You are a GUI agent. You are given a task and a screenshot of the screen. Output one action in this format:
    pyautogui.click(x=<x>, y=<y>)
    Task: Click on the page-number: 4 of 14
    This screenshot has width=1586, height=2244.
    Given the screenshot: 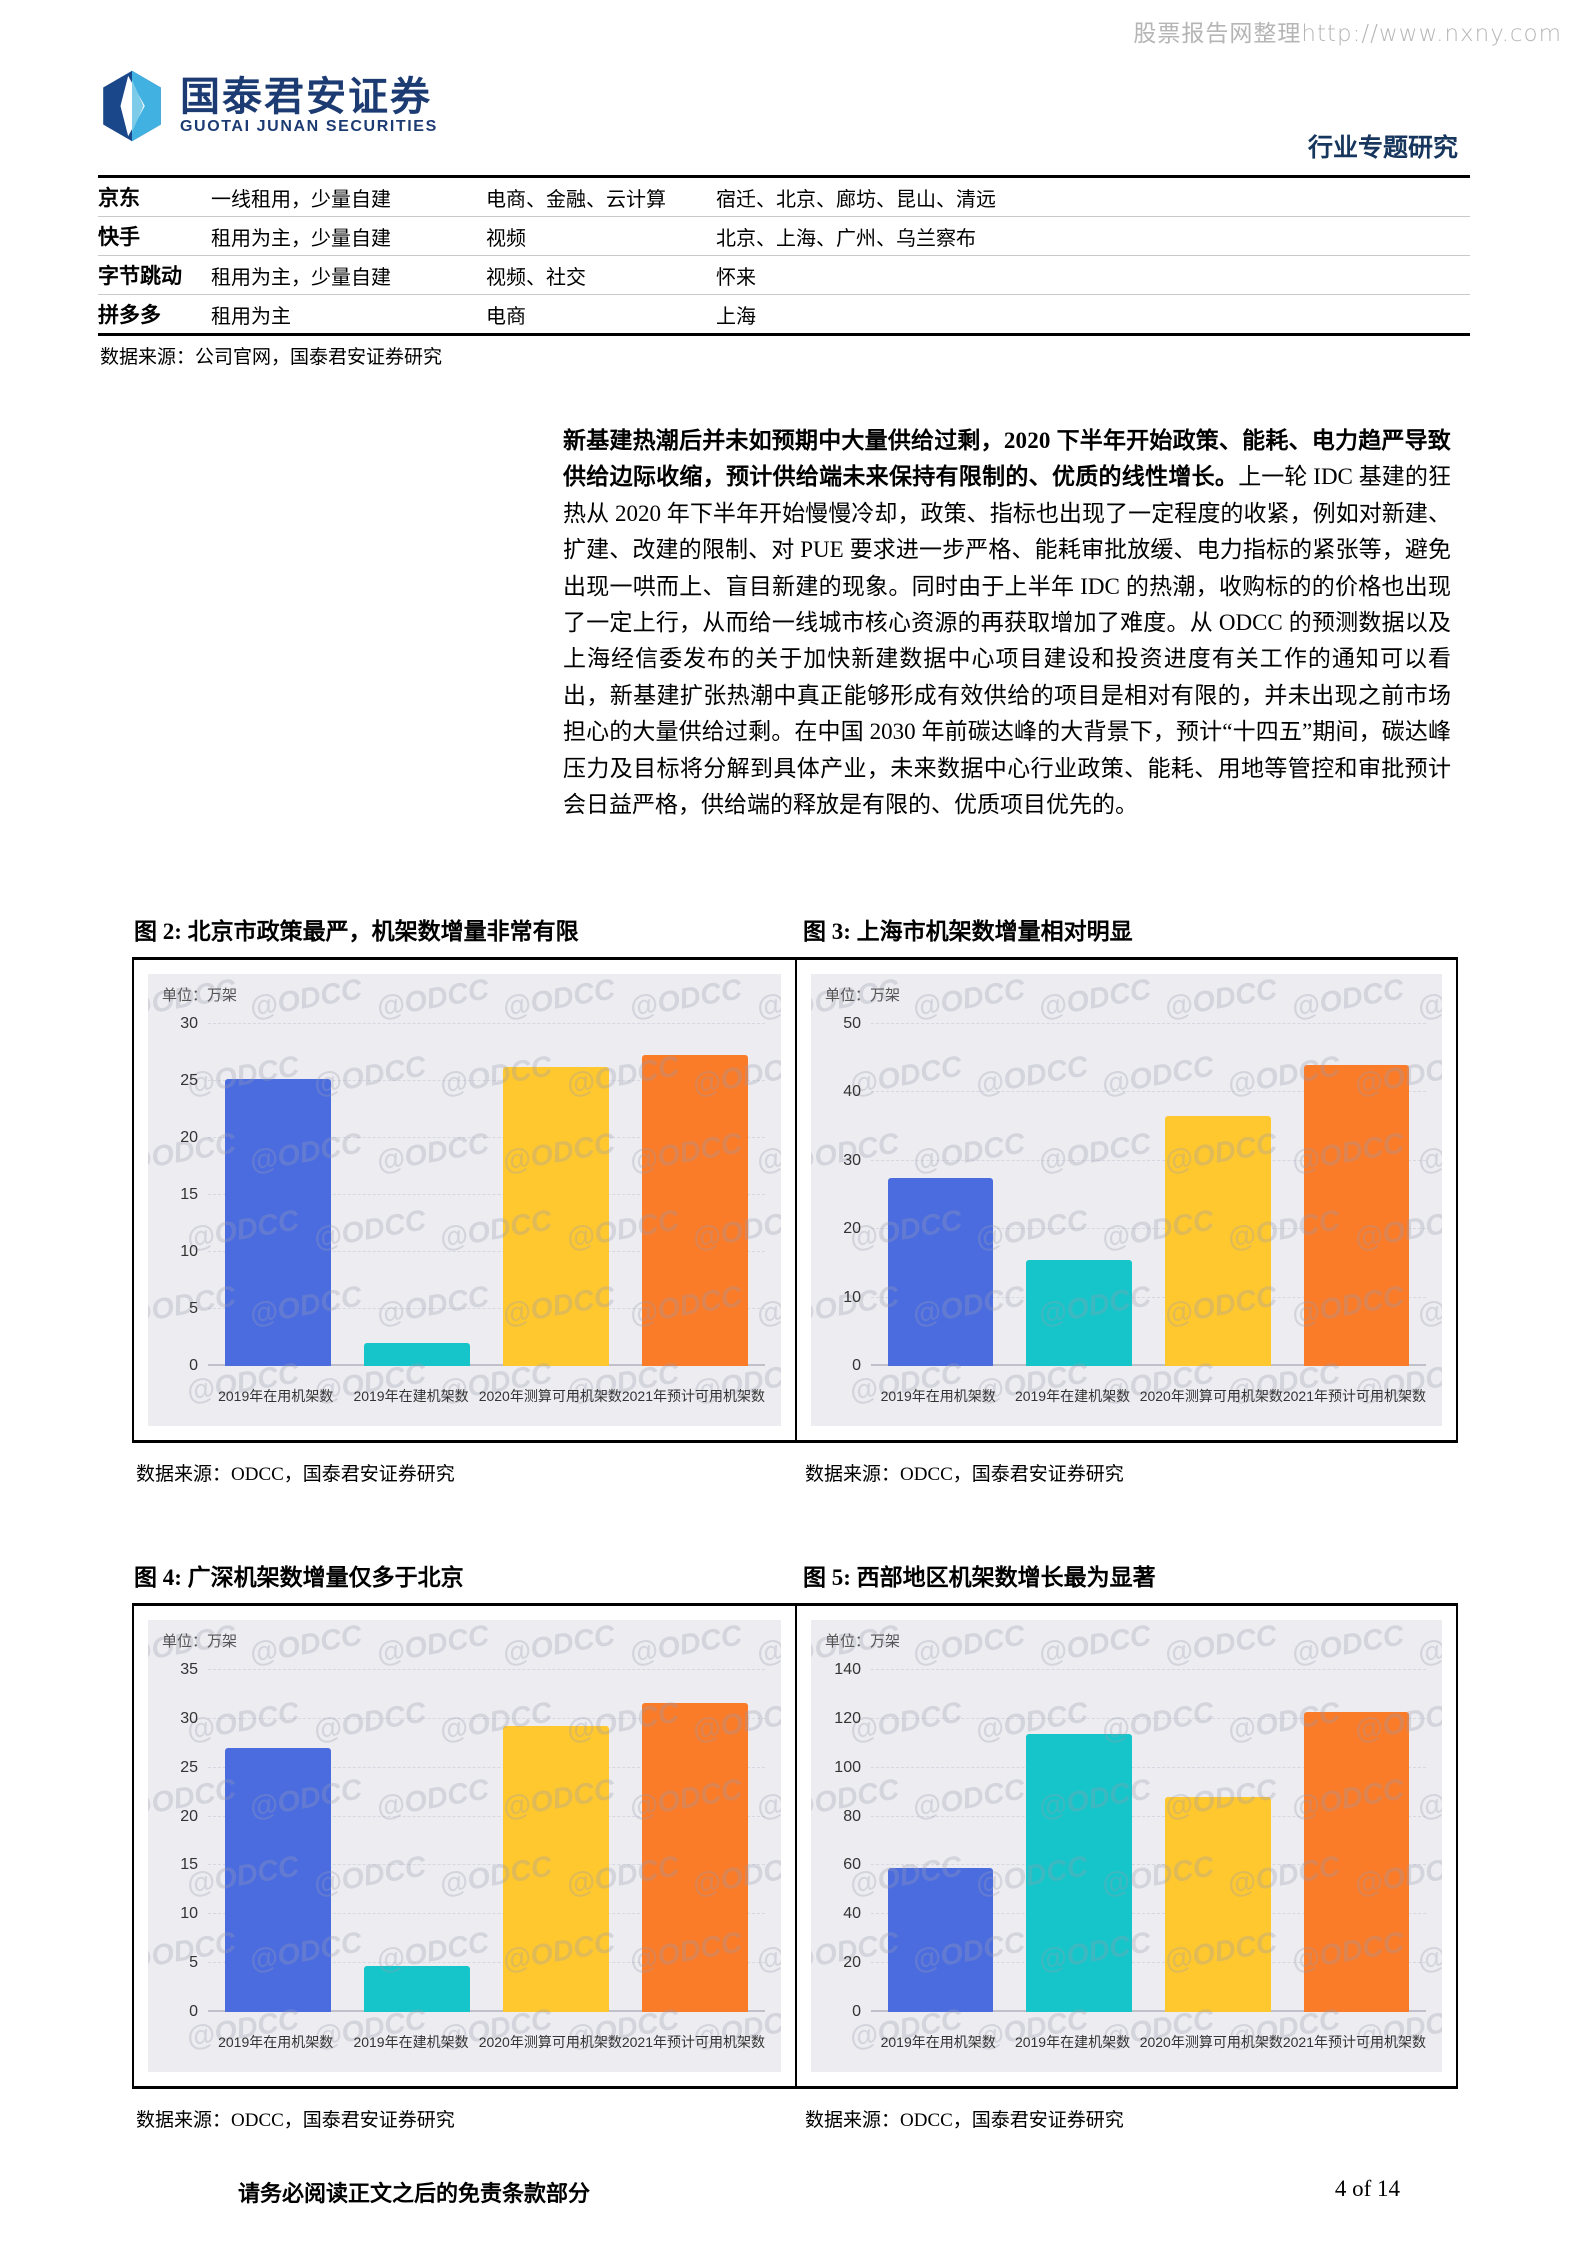 What is the action you would take?
    pyautogui.click(x=1367, y=2188)
    